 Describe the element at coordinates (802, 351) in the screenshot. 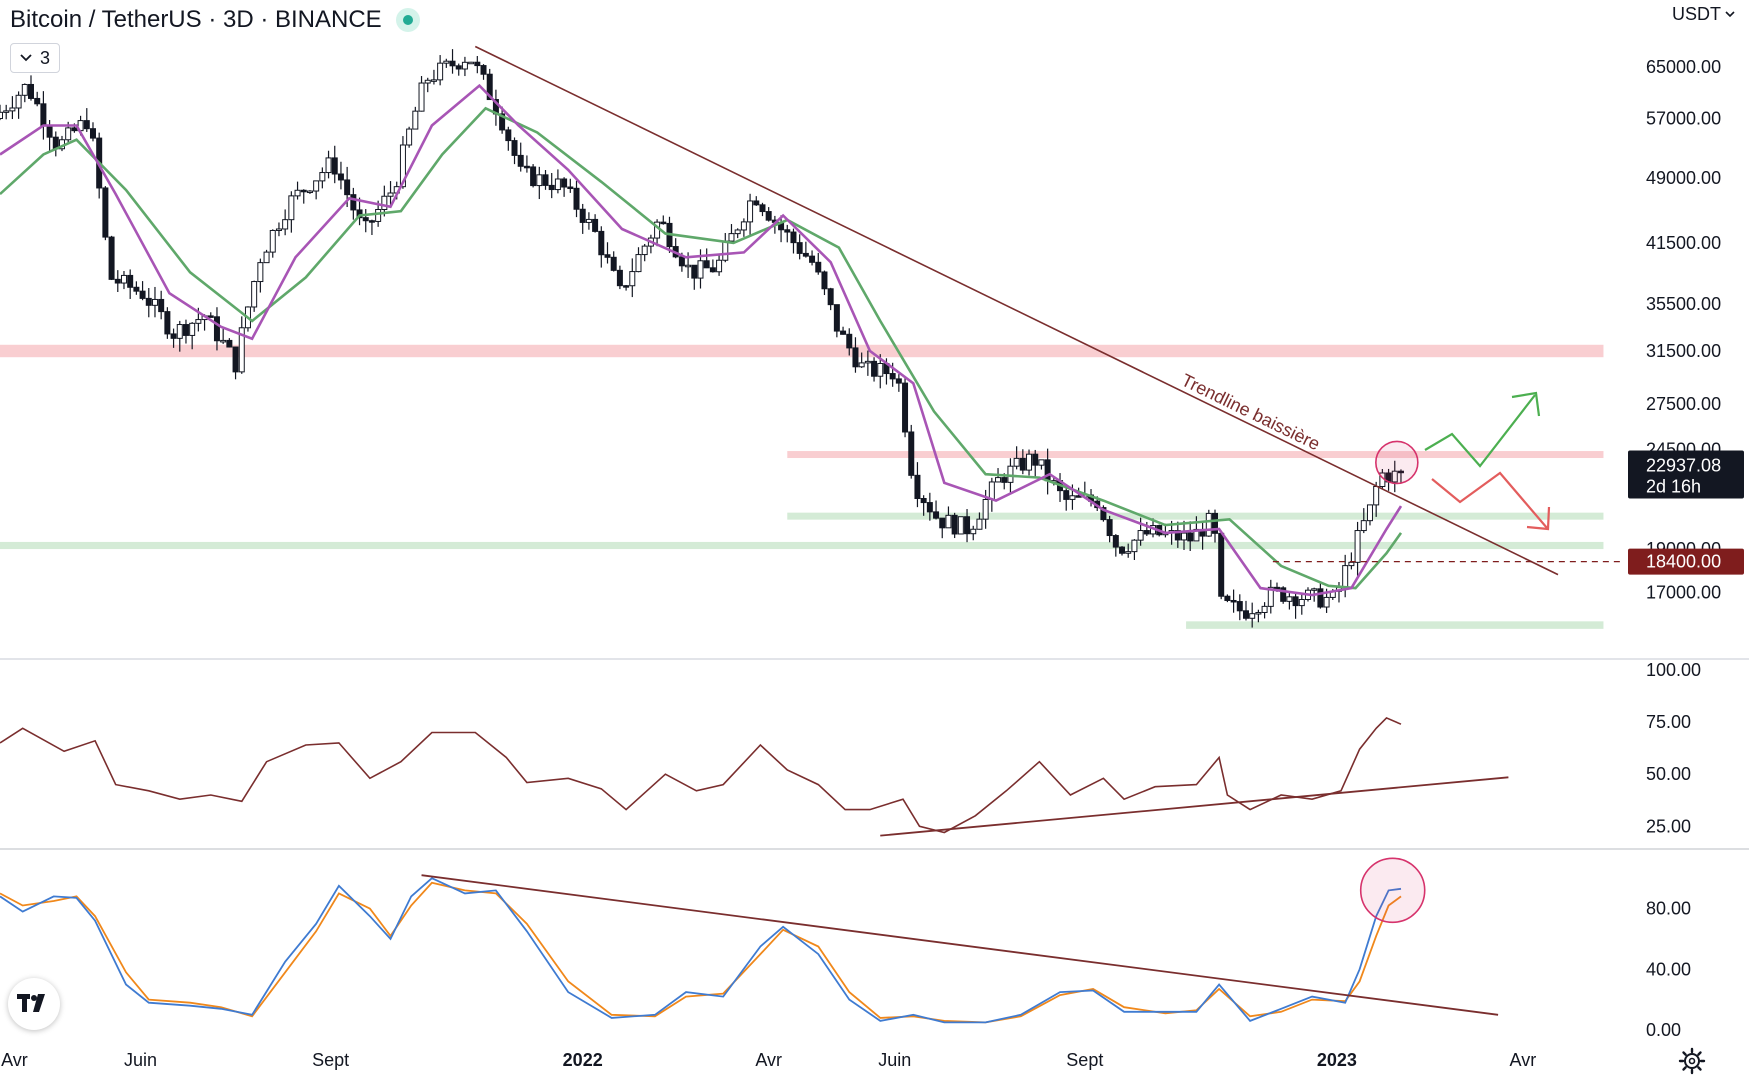

I see `resistance-zone` at that location.